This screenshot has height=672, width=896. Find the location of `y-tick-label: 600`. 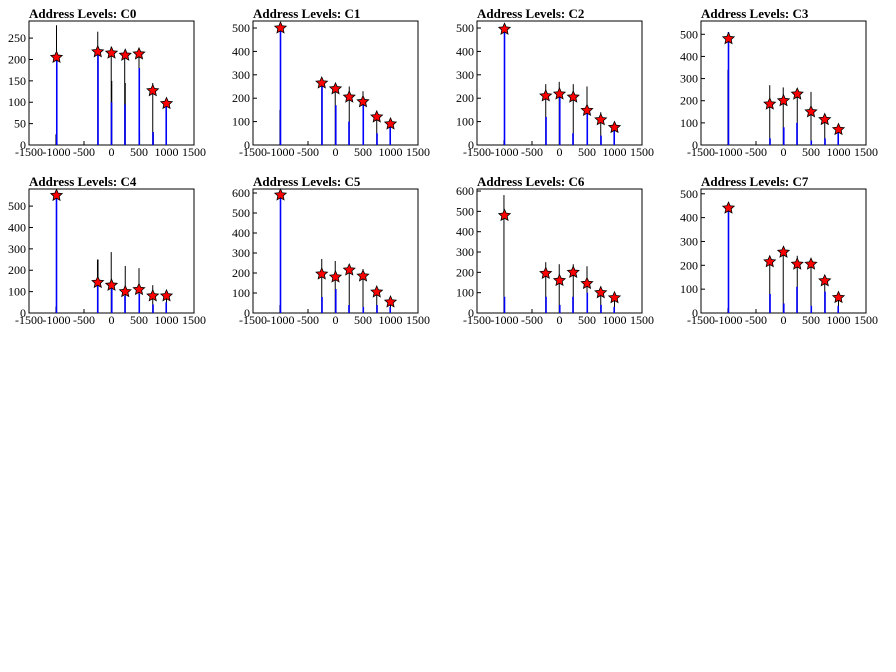

y-tick-label: 600 is located at coordinates (465, 191).